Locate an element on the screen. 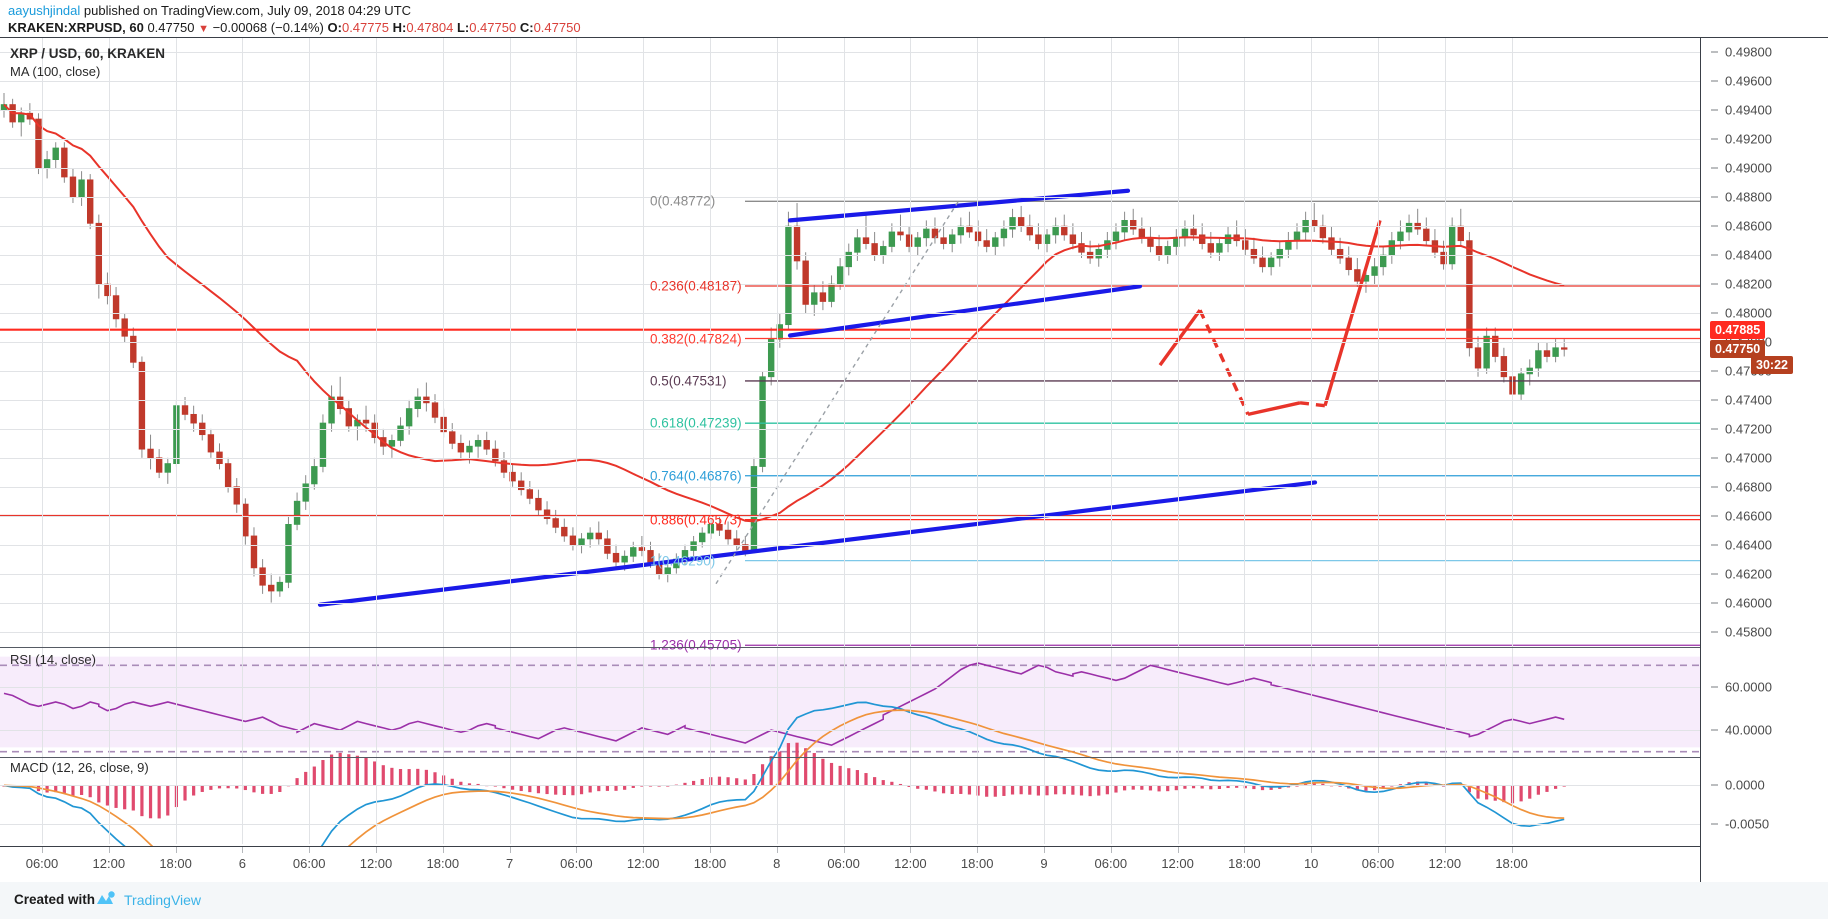 Image resolution: width=1828 pixels, height=919 pixels. rsi-tick-label: 60.0000 is located at coordinates (1748, 687).